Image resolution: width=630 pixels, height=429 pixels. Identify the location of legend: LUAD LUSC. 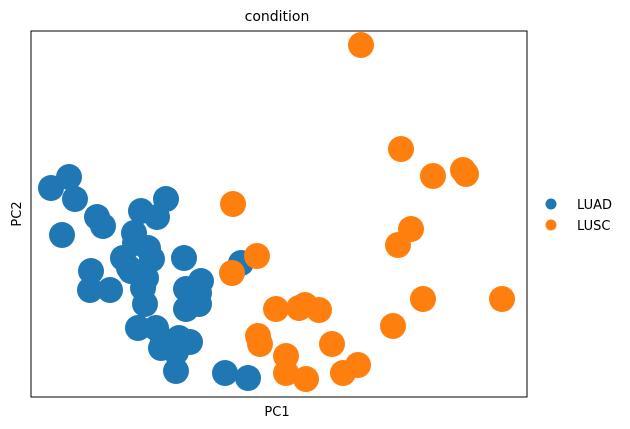
(578, 216).